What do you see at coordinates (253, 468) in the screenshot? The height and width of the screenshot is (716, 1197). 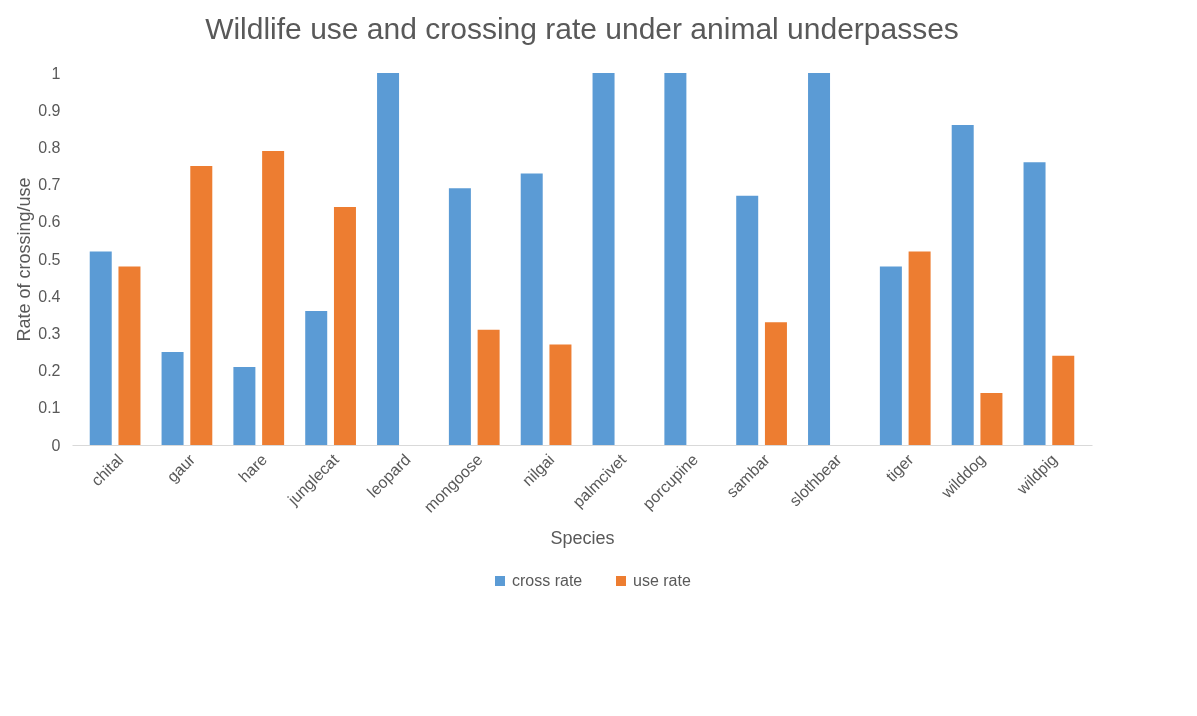 I see `x-tick-label: hare` at bounding box center [253, 468].